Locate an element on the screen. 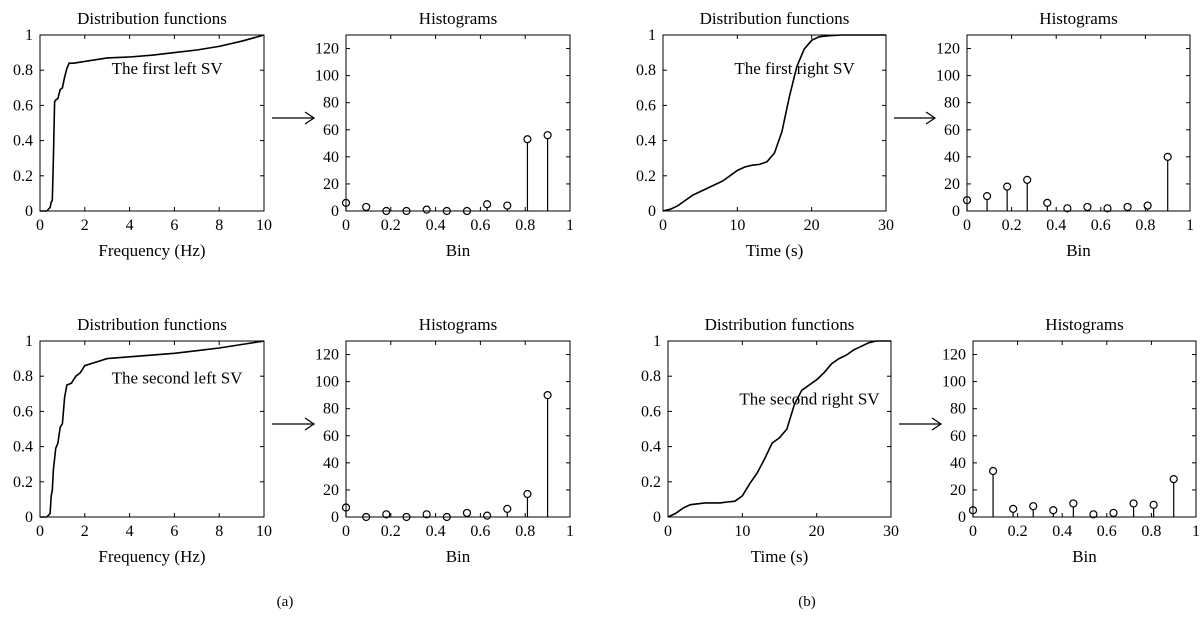 Image resolution: width=1201 pixels, height=628 pixels. x-tick-label: 6 is located at coordinates (174, 225).